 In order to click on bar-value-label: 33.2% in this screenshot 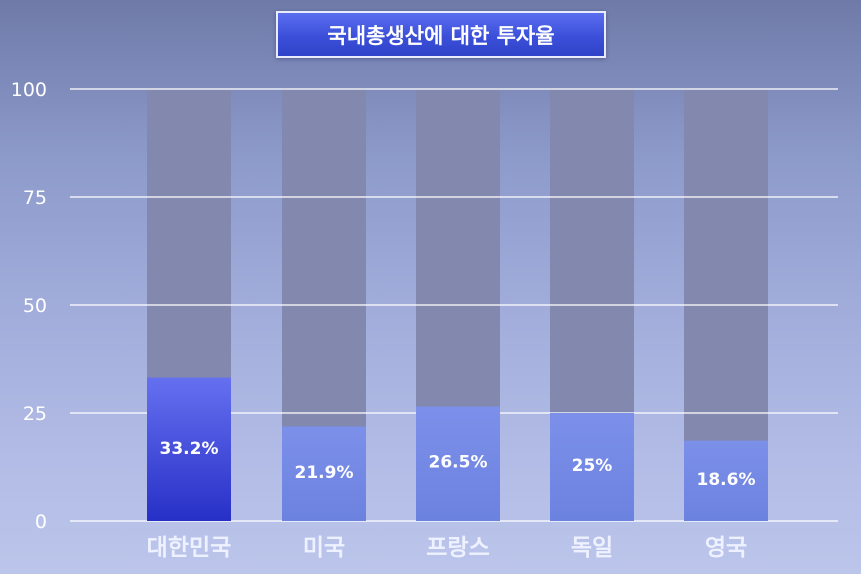, I will do `click(189, 449)`.